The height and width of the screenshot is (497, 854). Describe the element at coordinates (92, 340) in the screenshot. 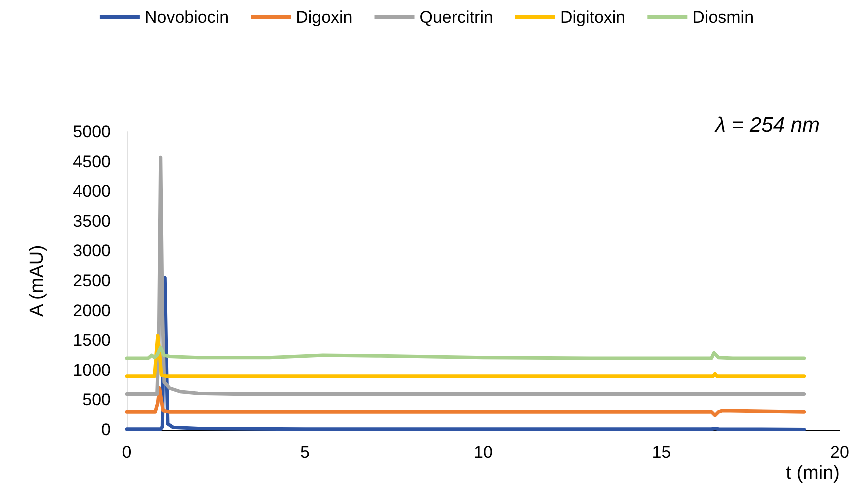

I see `y-tick-label: 1500` at that location.